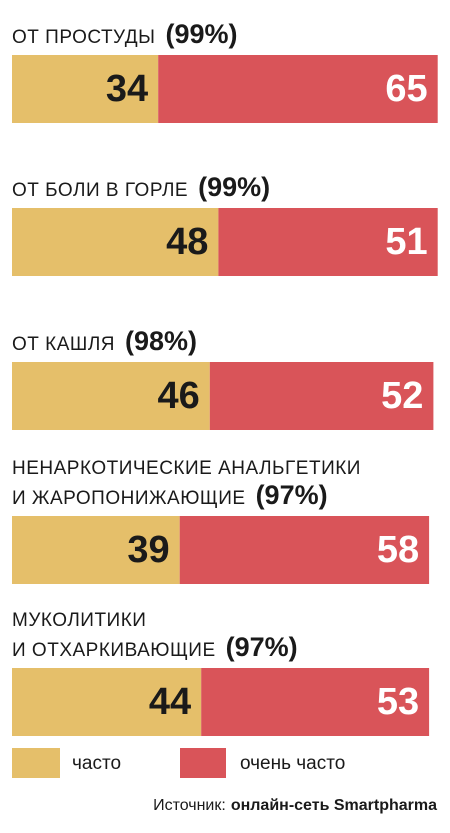 This screenshot has width=450, height=833. What do you see at coordinates (187, 242) in the screenshot?
I see `value-label: 48` at bounding box center [187, 242].